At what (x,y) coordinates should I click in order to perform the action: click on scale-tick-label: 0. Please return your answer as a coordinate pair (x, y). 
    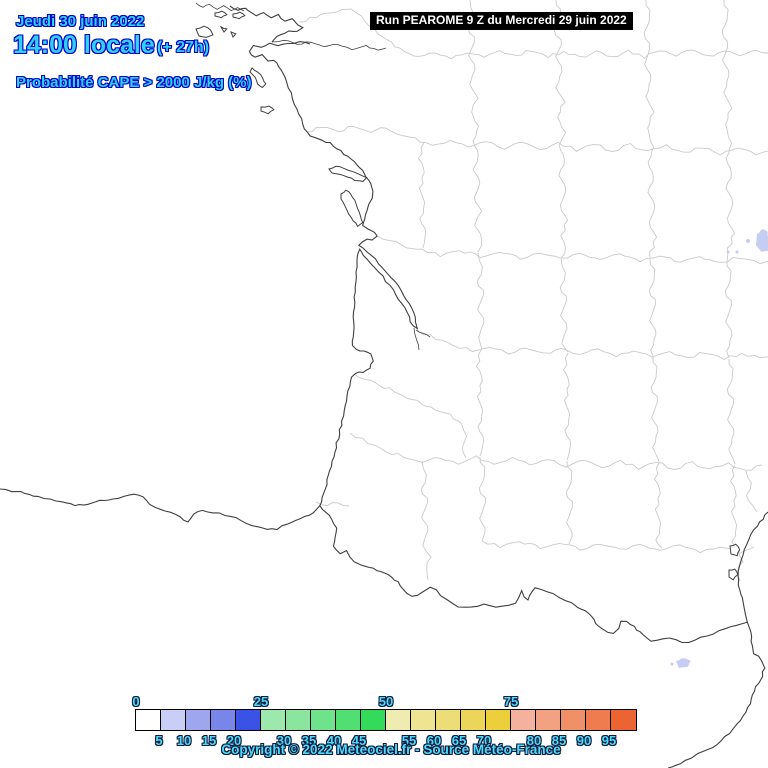
    Looking at the image, I should click on (136, 701).